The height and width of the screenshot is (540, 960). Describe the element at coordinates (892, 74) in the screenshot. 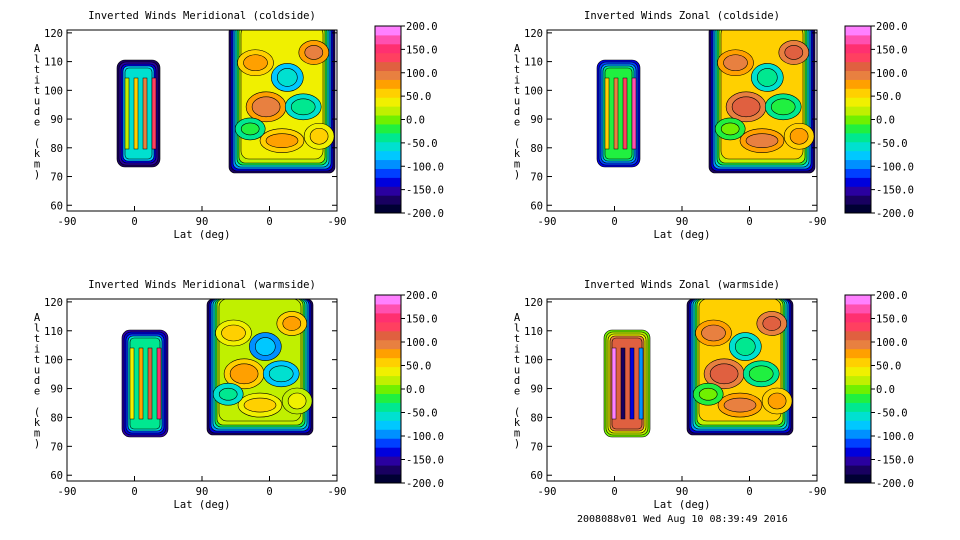

I see `colorbar-tick-label: 100.0` at that location.